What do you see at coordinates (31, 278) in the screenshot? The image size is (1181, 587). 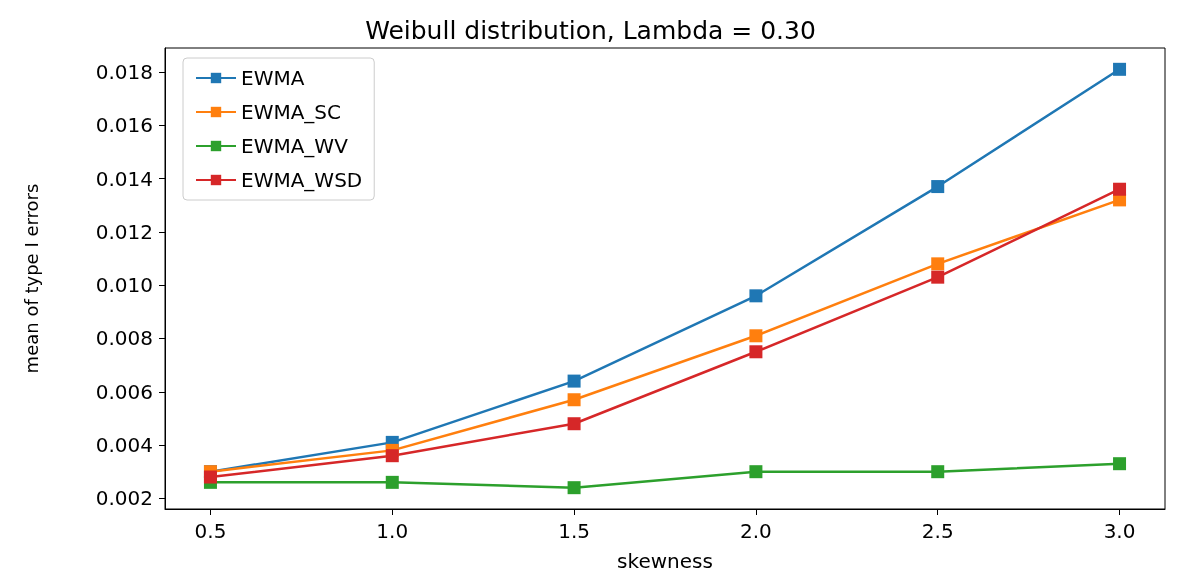 I see `y-axis-title: mean of type I errors` at bounding box center [31, 278].